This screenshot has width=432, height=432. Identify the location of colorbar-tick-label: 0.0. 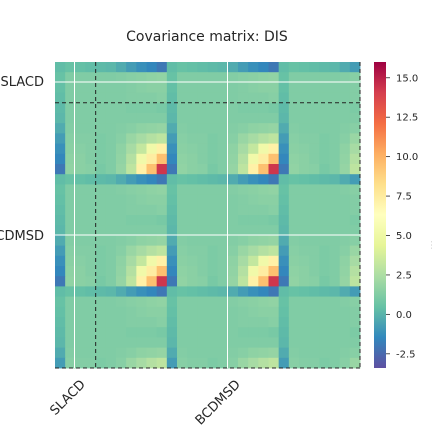
(404, 315).